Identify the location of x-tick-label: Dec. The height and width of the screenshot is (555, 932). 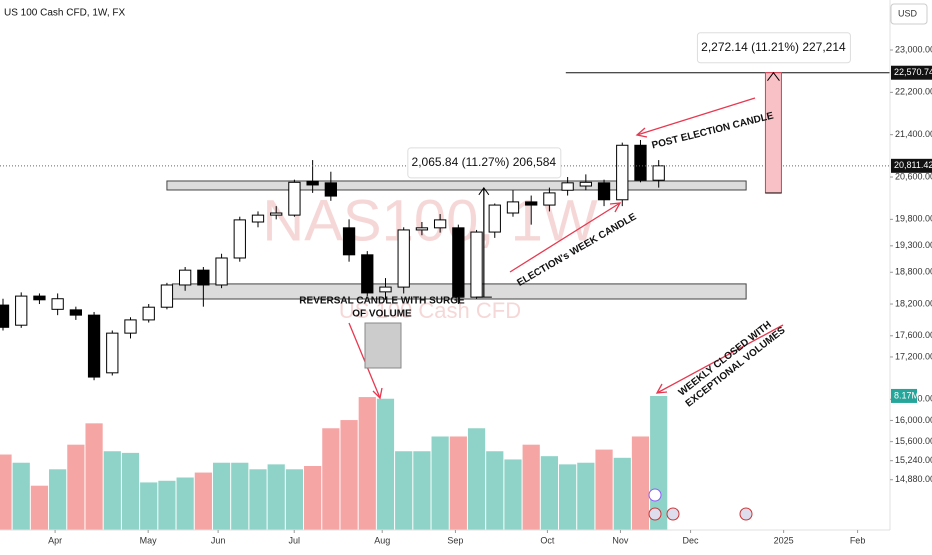
(691, 540).